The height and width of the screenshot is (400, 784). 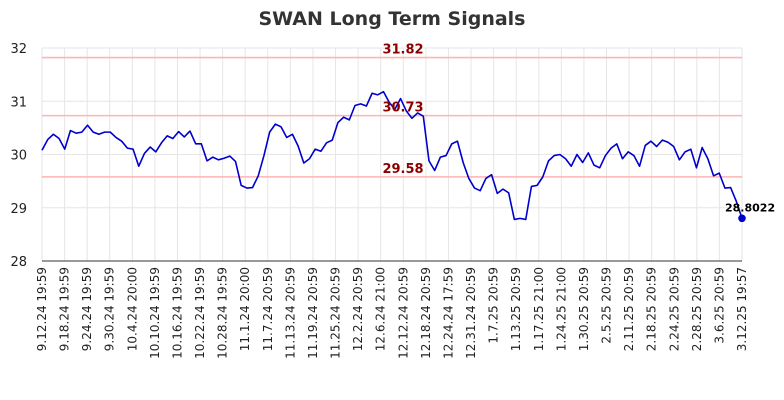 I want to click on last-point-label: 28.8022, so click(x=750, y=207).